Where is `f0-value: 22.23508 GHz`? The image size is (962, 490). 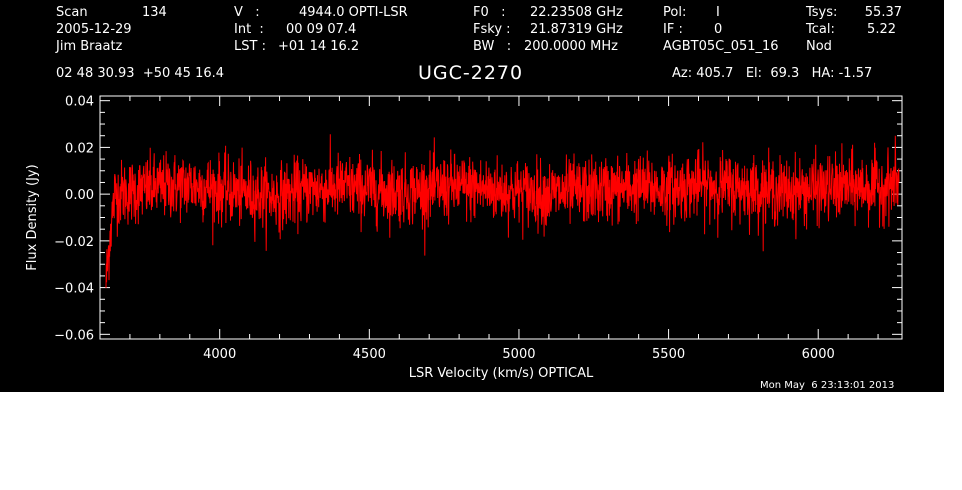 f0-value: 22.23508 GHz is located at coordinates (576, 12).